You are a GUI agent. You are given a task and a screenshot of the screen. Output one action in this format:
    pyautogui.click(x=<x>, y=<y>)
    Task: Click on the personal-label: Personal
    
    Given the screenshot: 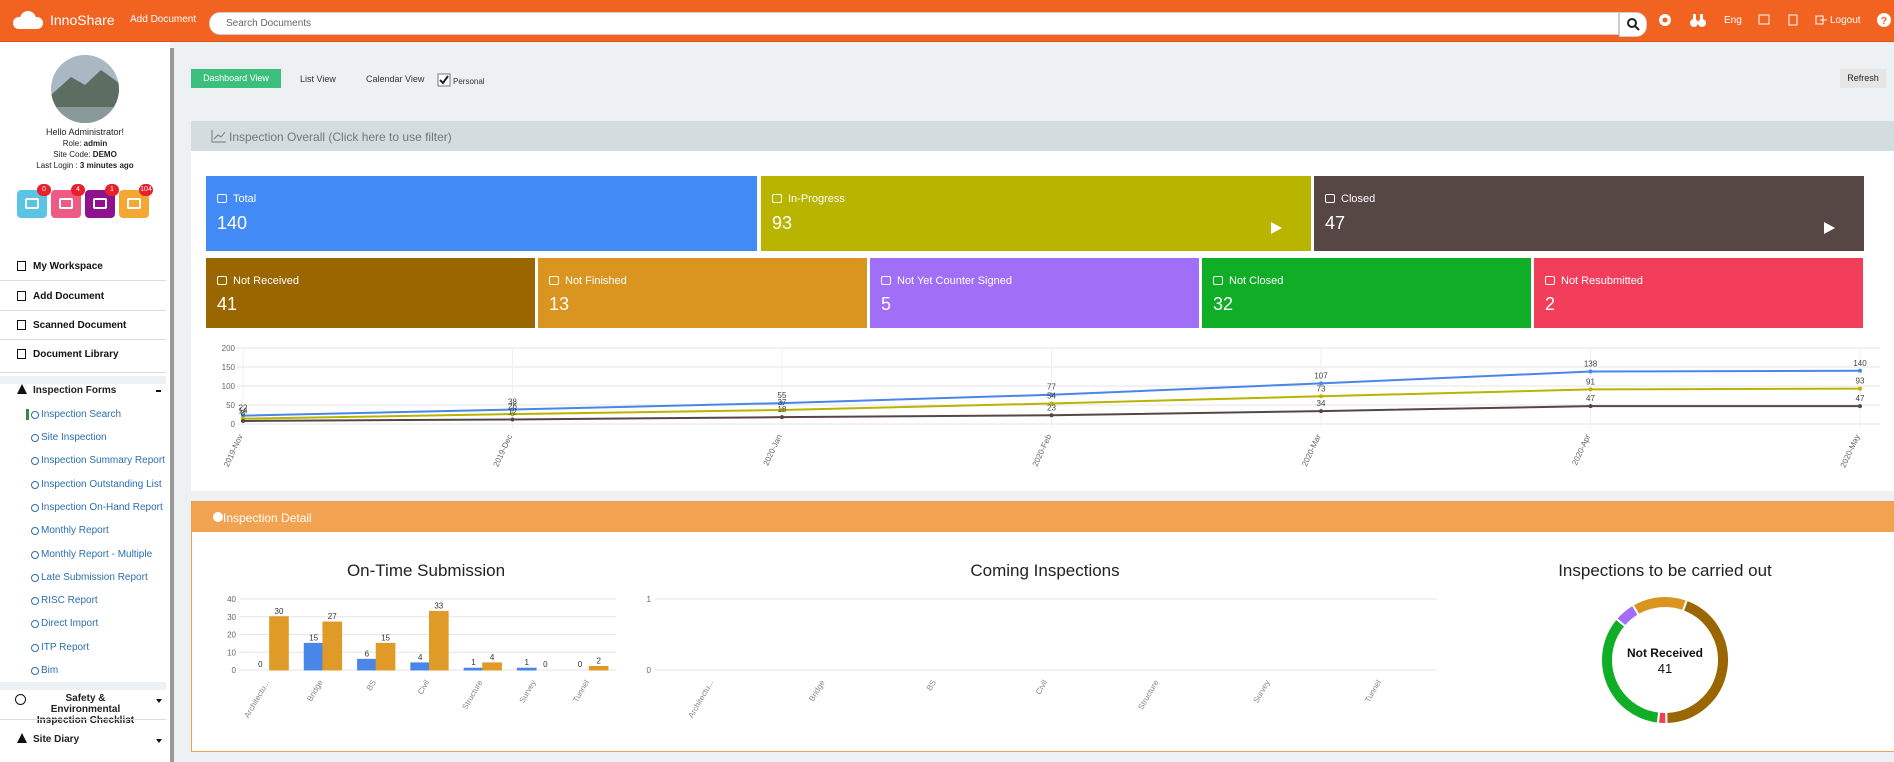 What is the action you would take?
    pyautogui.click(x=469, y=81)
    